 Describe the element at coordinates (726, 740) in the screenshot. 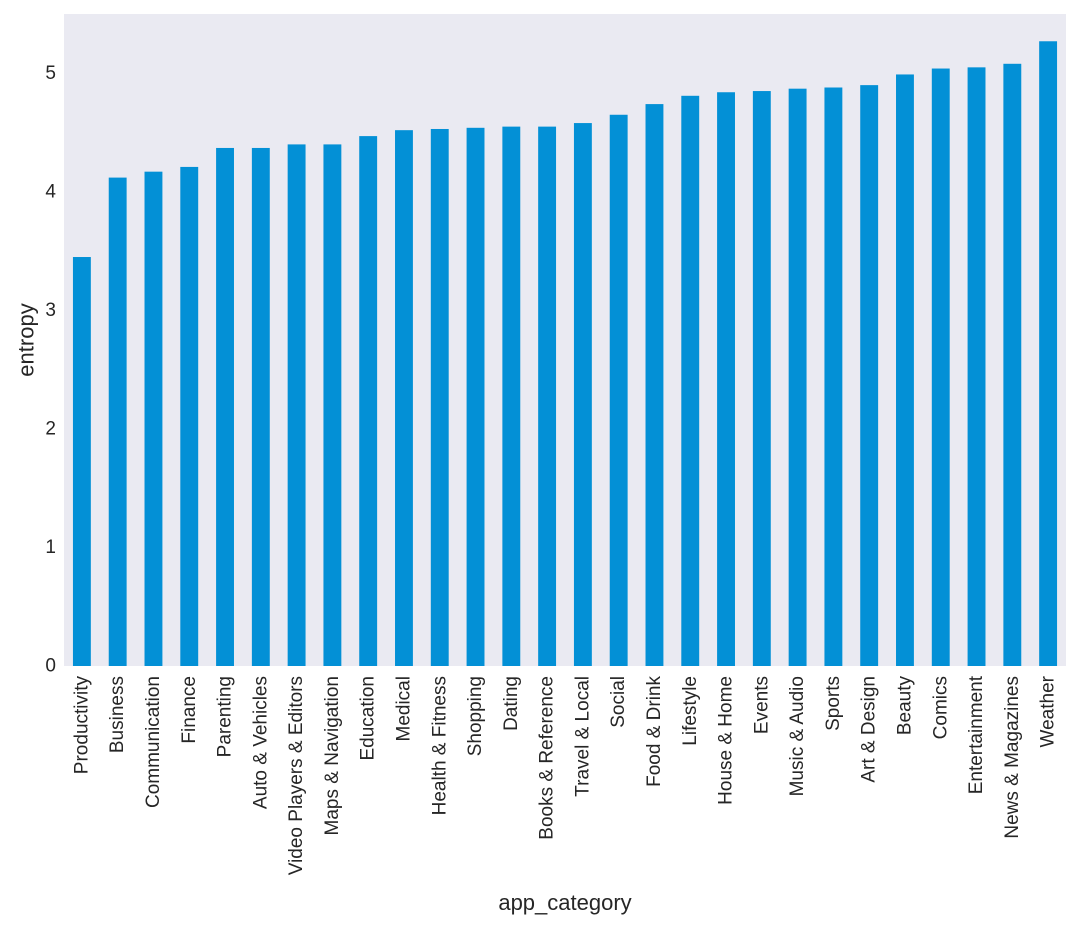

I see `x-tick-label: House & Home` at that location.